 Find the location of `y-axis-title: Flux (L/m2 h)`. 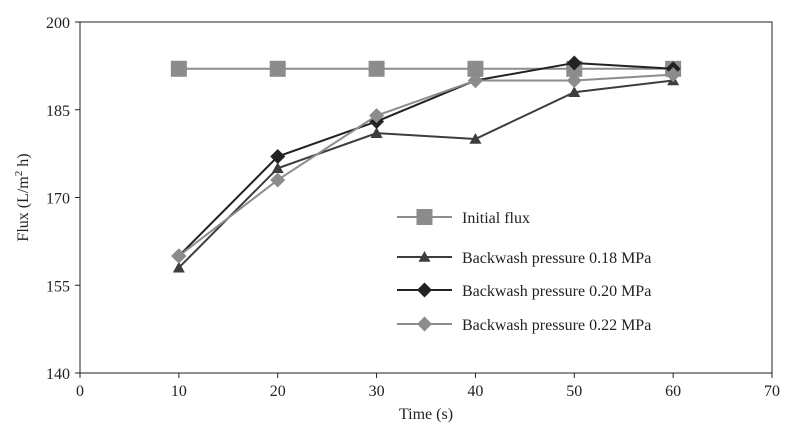

y-axis-title: Flux (L/m2 h) is located at coordinates (22, 197).